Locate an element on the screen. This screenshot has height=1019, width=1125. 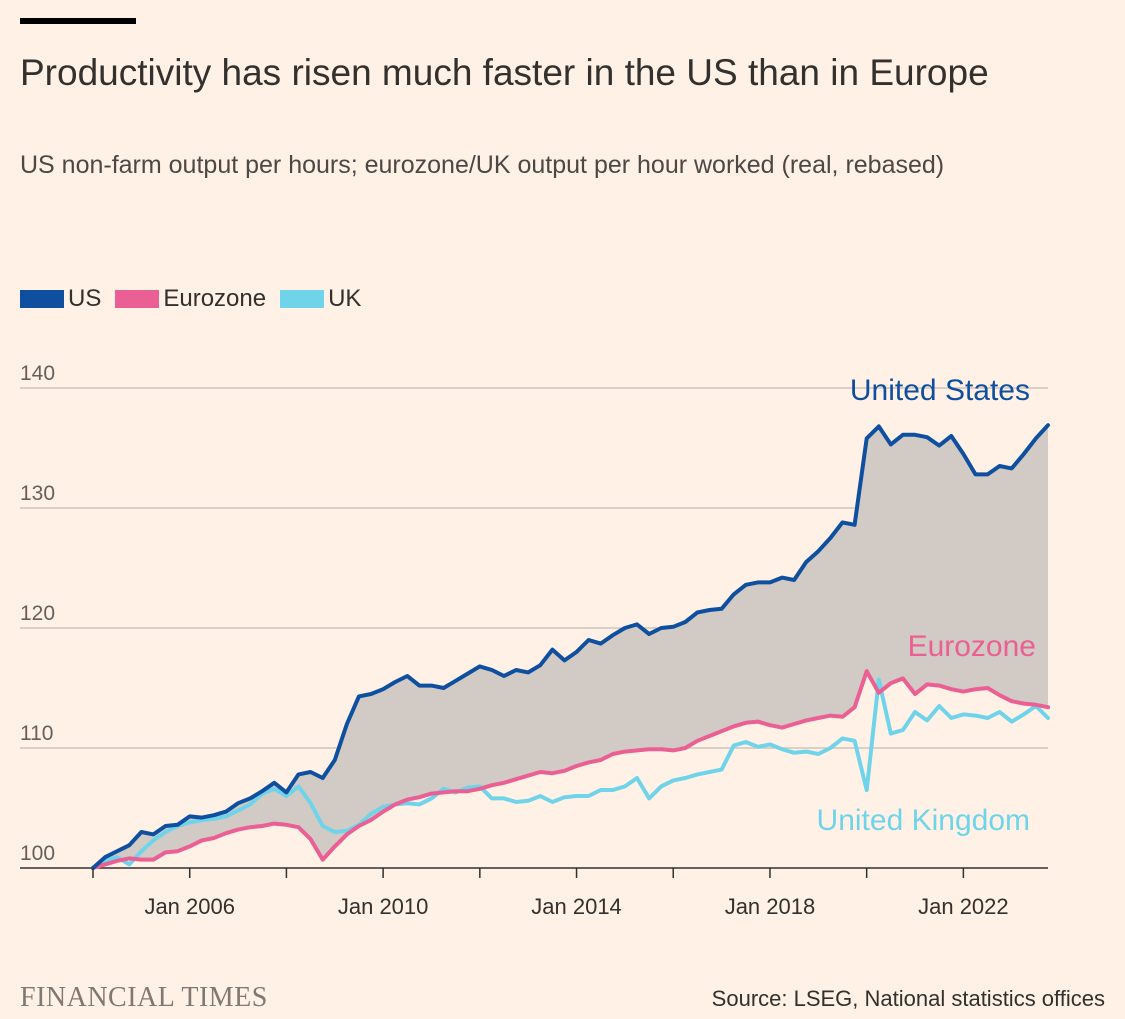
legend-label-uk: UK is located at coordinates (345, 298).